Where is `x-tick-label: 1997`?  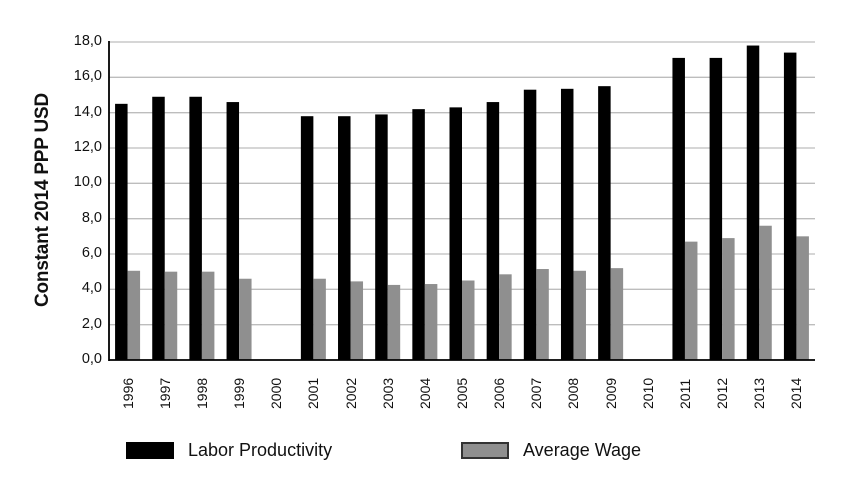
x-tick-label: 1997 is located at coordinates (164, 393).